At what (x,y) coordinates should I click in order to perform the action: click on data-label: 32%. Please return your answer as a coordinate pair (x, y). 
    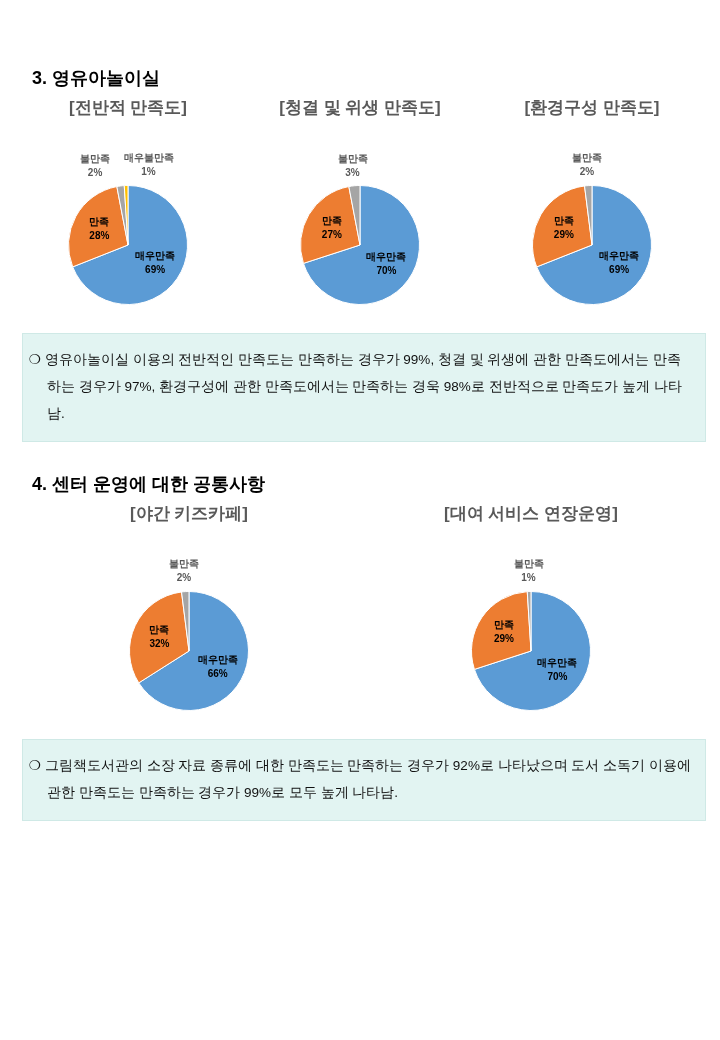
    Looking at the image, I should click on (159, 643).